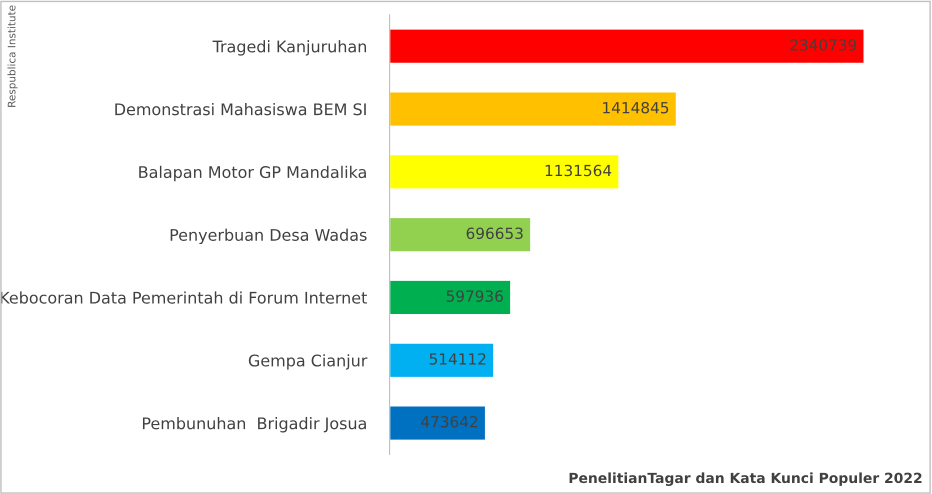 This screenshot has height=494, width=932. I want to click on text: PenelitianTagar dan Kata Kunci Populer 2022, so click(746, 479).